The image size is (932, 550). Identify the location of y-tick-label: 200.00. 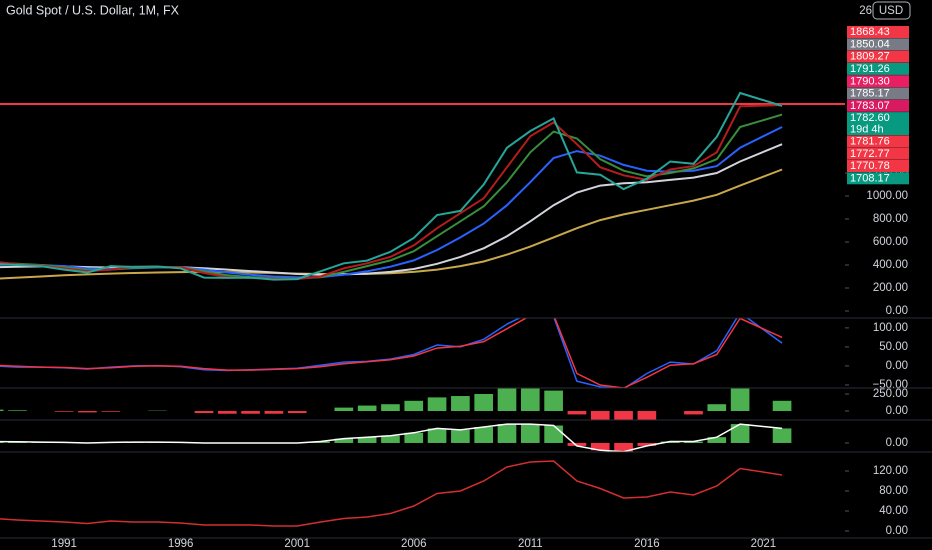
(890, 288).